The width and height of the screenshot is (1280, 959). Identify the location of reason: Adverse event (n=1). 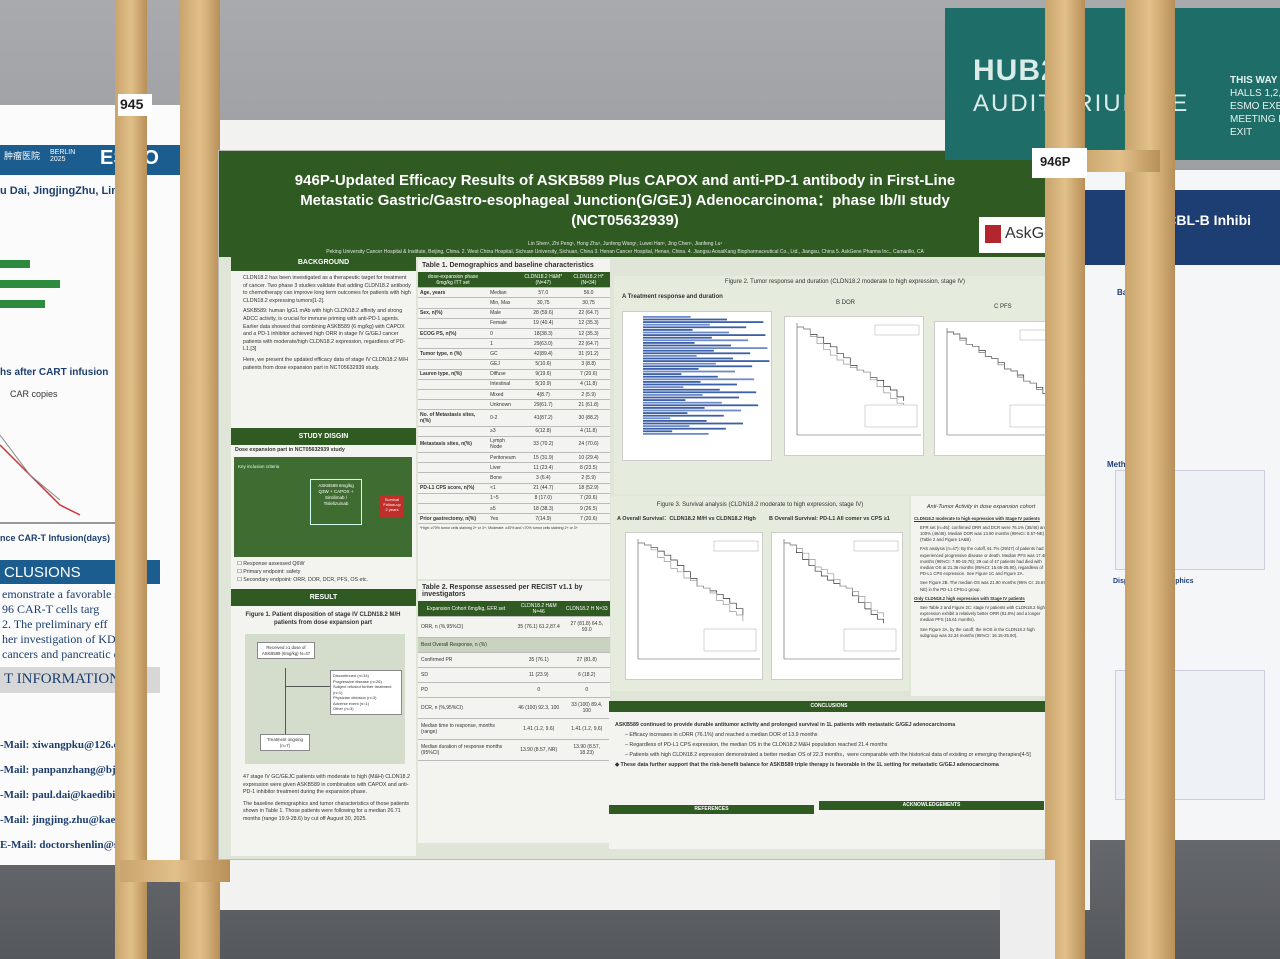
(351, 703).